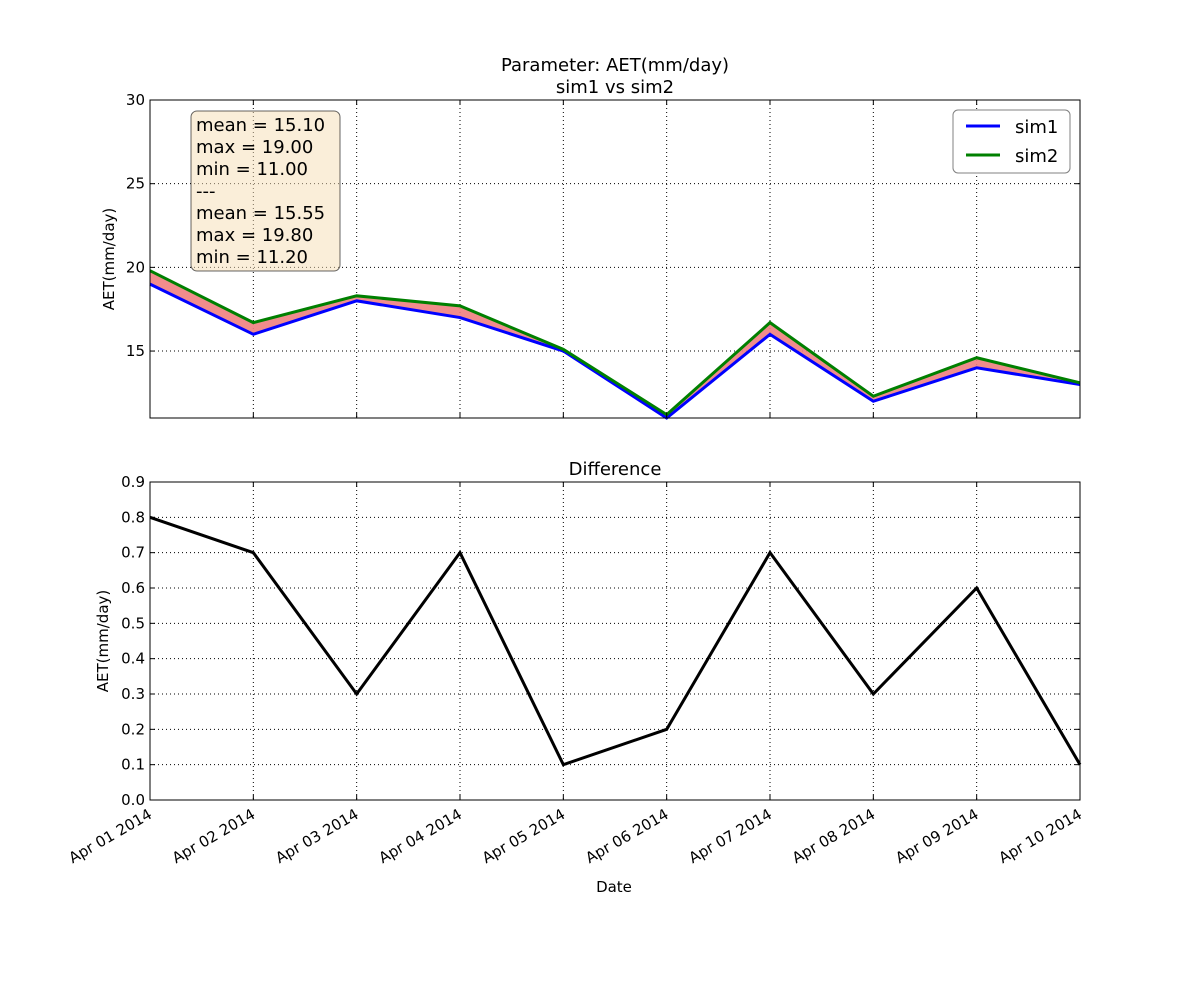 The height and width of the screenshot is (1000, 1200). Describe the element at coordinates (1011, 141) in the screenshot. I see `legend: sim1 sim2` at that location.